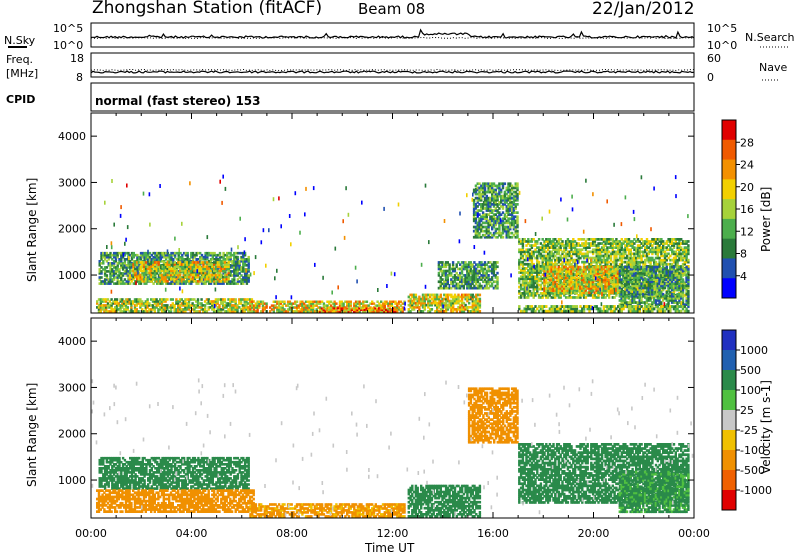  What do you see at coordinates (710, 77) in the screenshot?
I see `freq-right-tick-bottom: 0` at bounding box center [710, 77].